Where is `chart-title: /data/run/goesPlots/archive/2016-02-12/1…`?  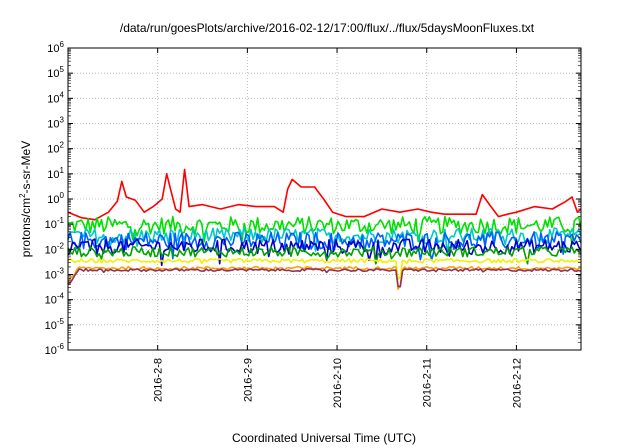
chart-title: /data/run/goesPlots/archive/2016-02-12/1… is located at coordinates (327, 28).